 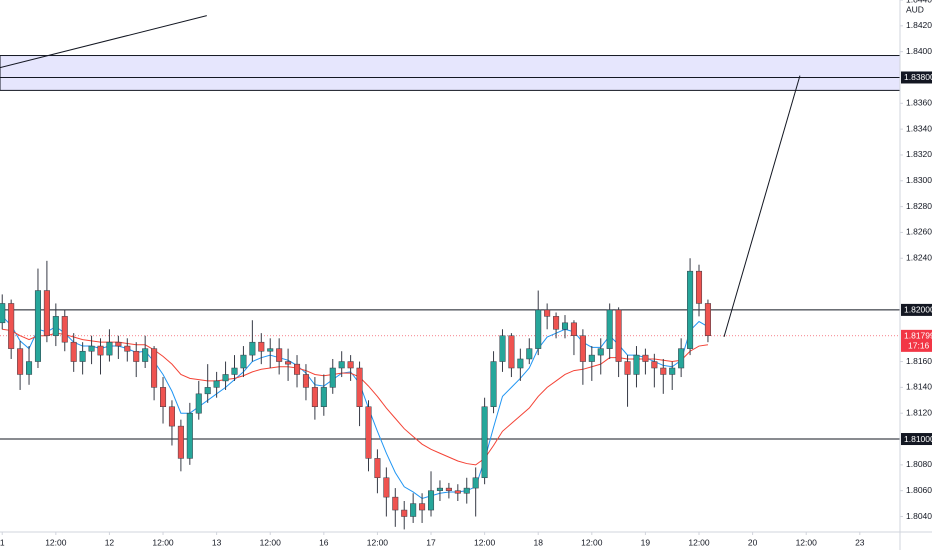 What do you see at coordinates (431, 542) in the screenshot?
I see `x-tick-label: 17` at bounding box center [431, 542].